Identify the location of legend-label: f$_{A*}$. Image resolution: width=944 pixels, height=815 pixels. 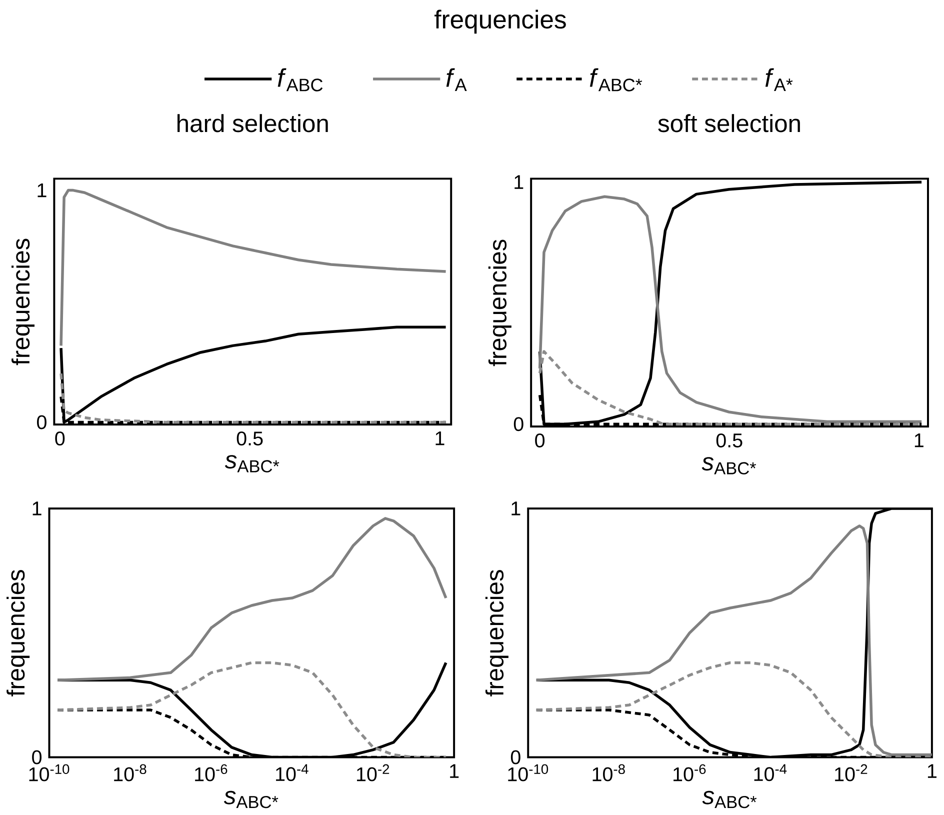
(779, 80).